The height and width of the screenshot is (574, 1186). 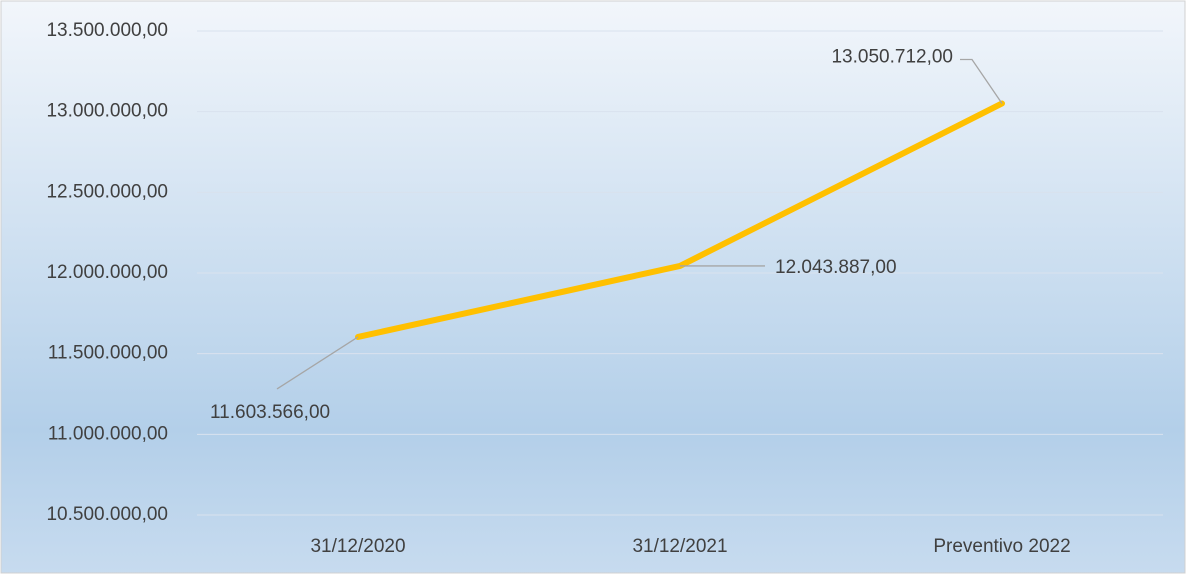 I want to click on x-tick-label: 31/12/2020, so click(x=357, y=546).